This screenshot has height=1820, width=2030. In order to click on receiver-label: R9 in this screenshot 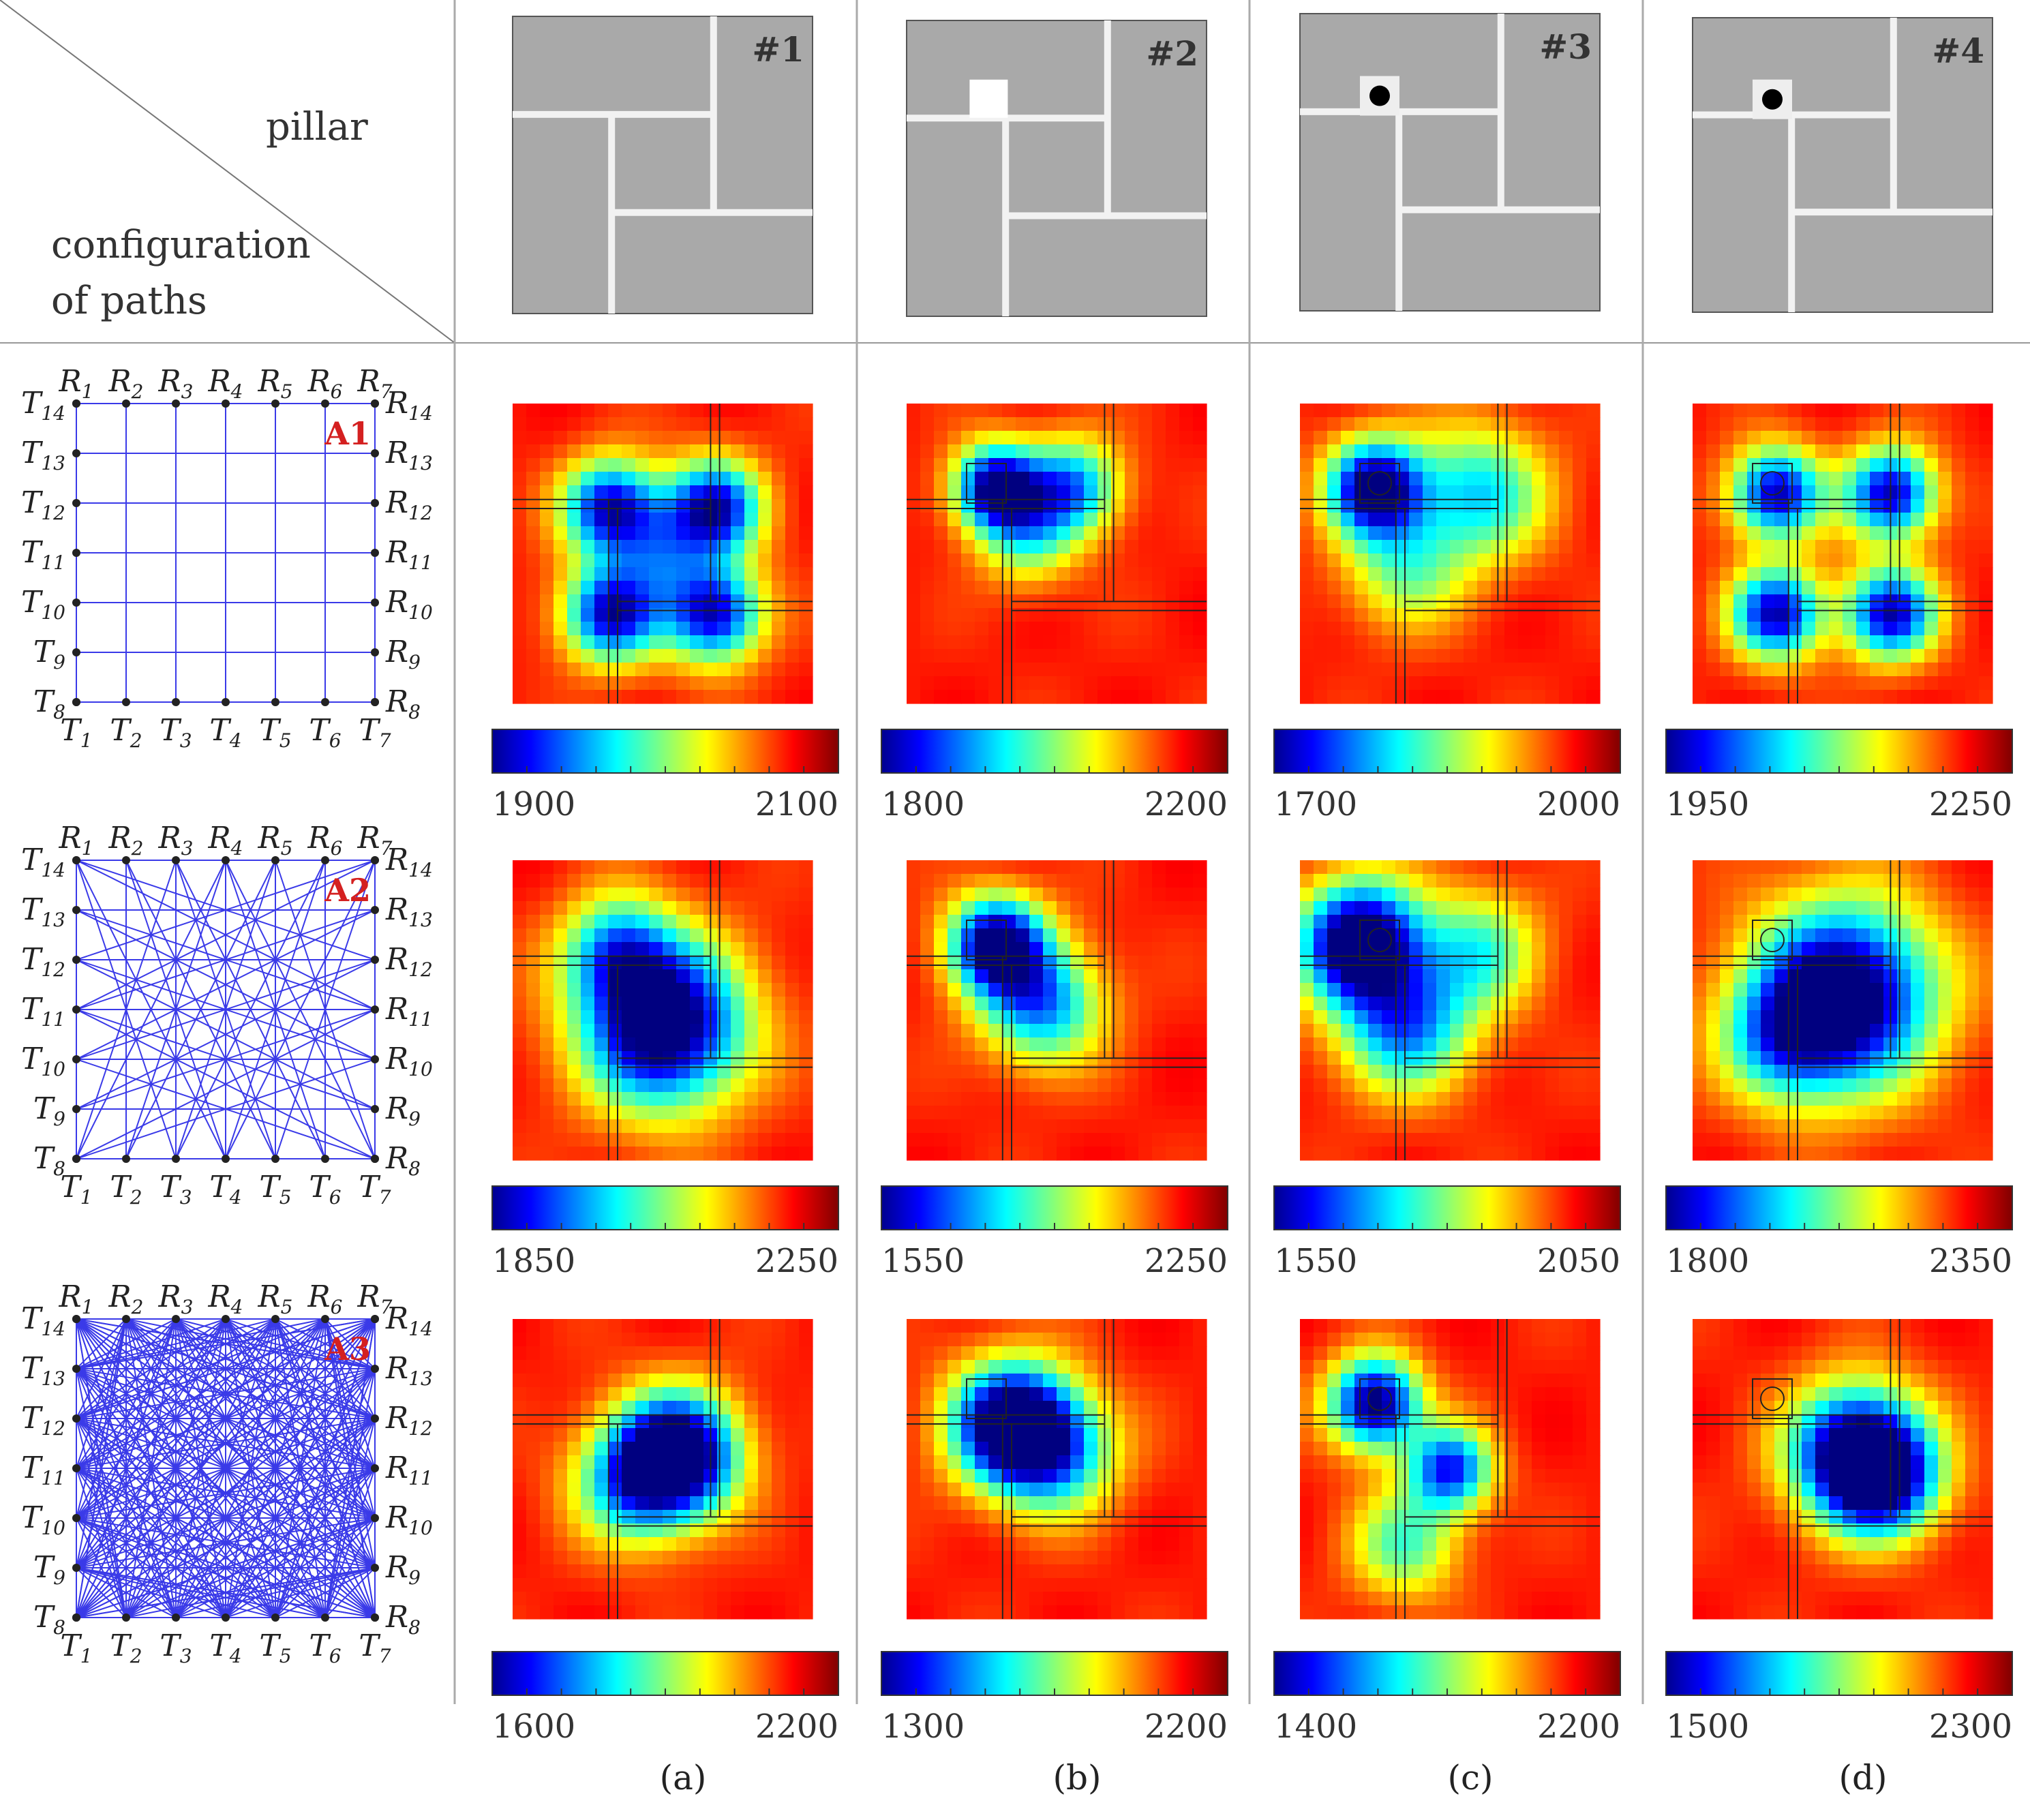, I will do `click(403, 1110)`.